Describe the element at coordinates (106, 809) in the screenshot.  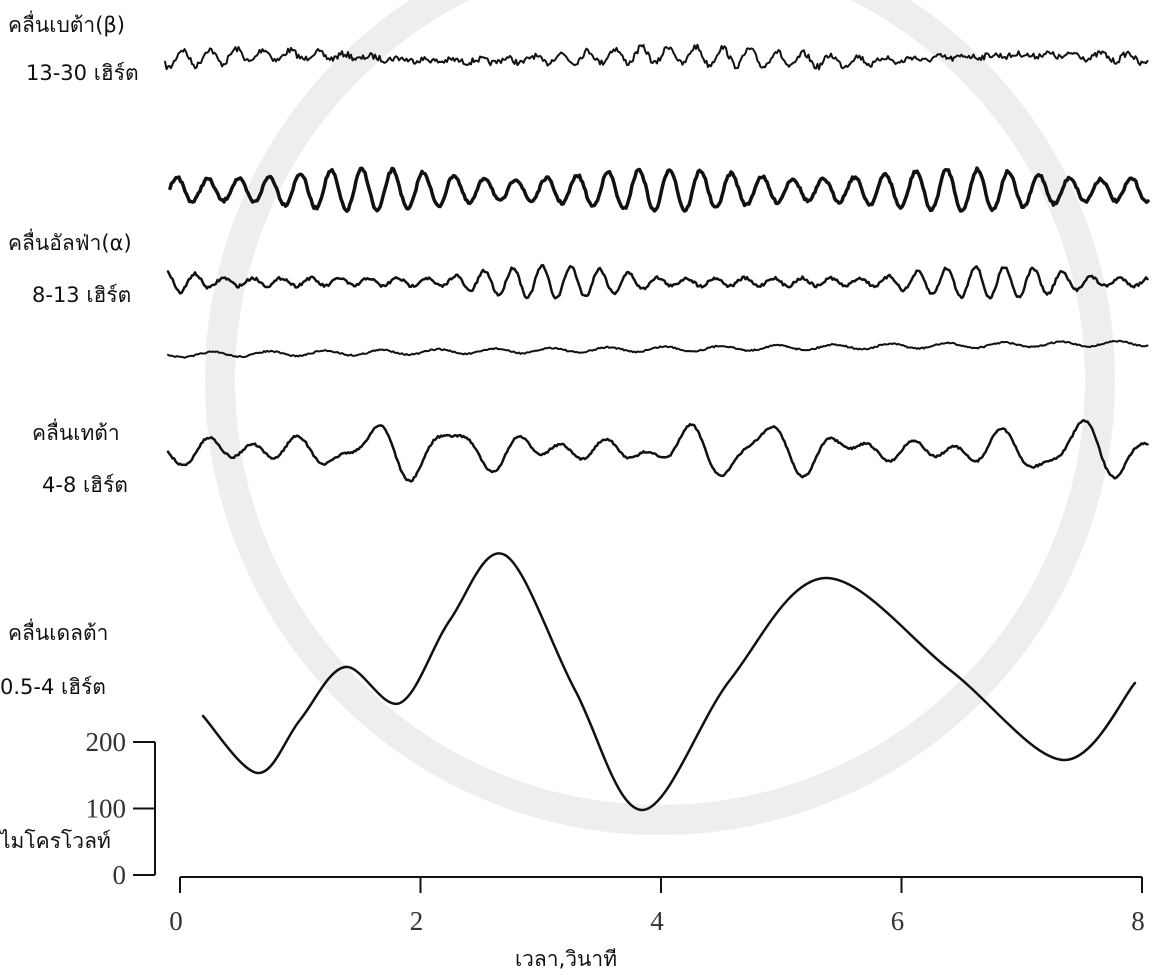
I see `y-tick-label: 100` at that location.